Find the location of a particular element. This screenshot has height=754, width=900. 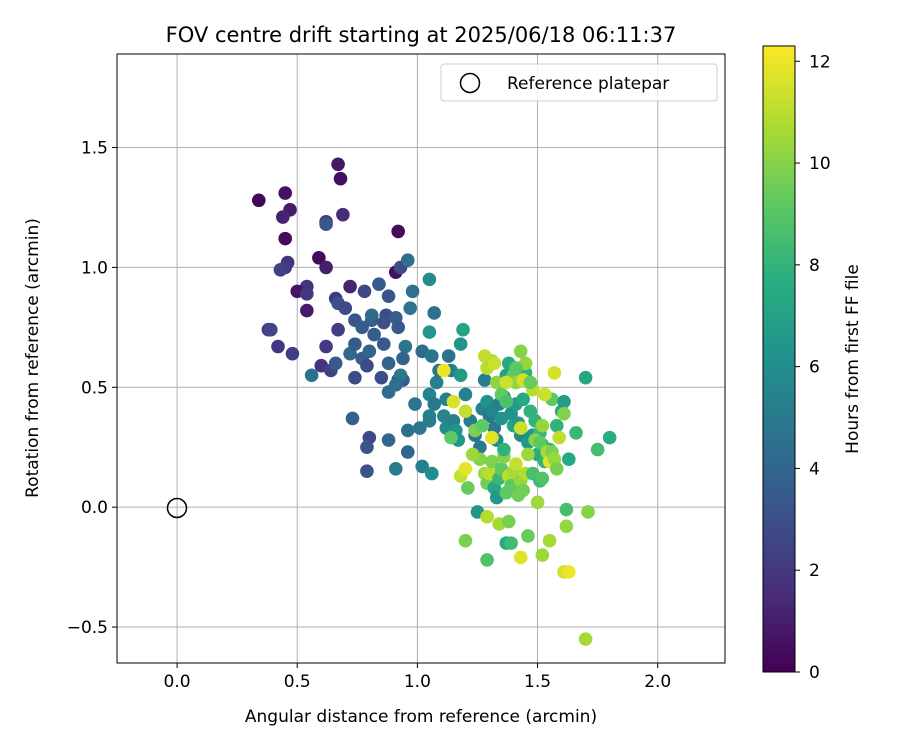

colorbar-tick-label: 8 is located at coordinates (814, 266).